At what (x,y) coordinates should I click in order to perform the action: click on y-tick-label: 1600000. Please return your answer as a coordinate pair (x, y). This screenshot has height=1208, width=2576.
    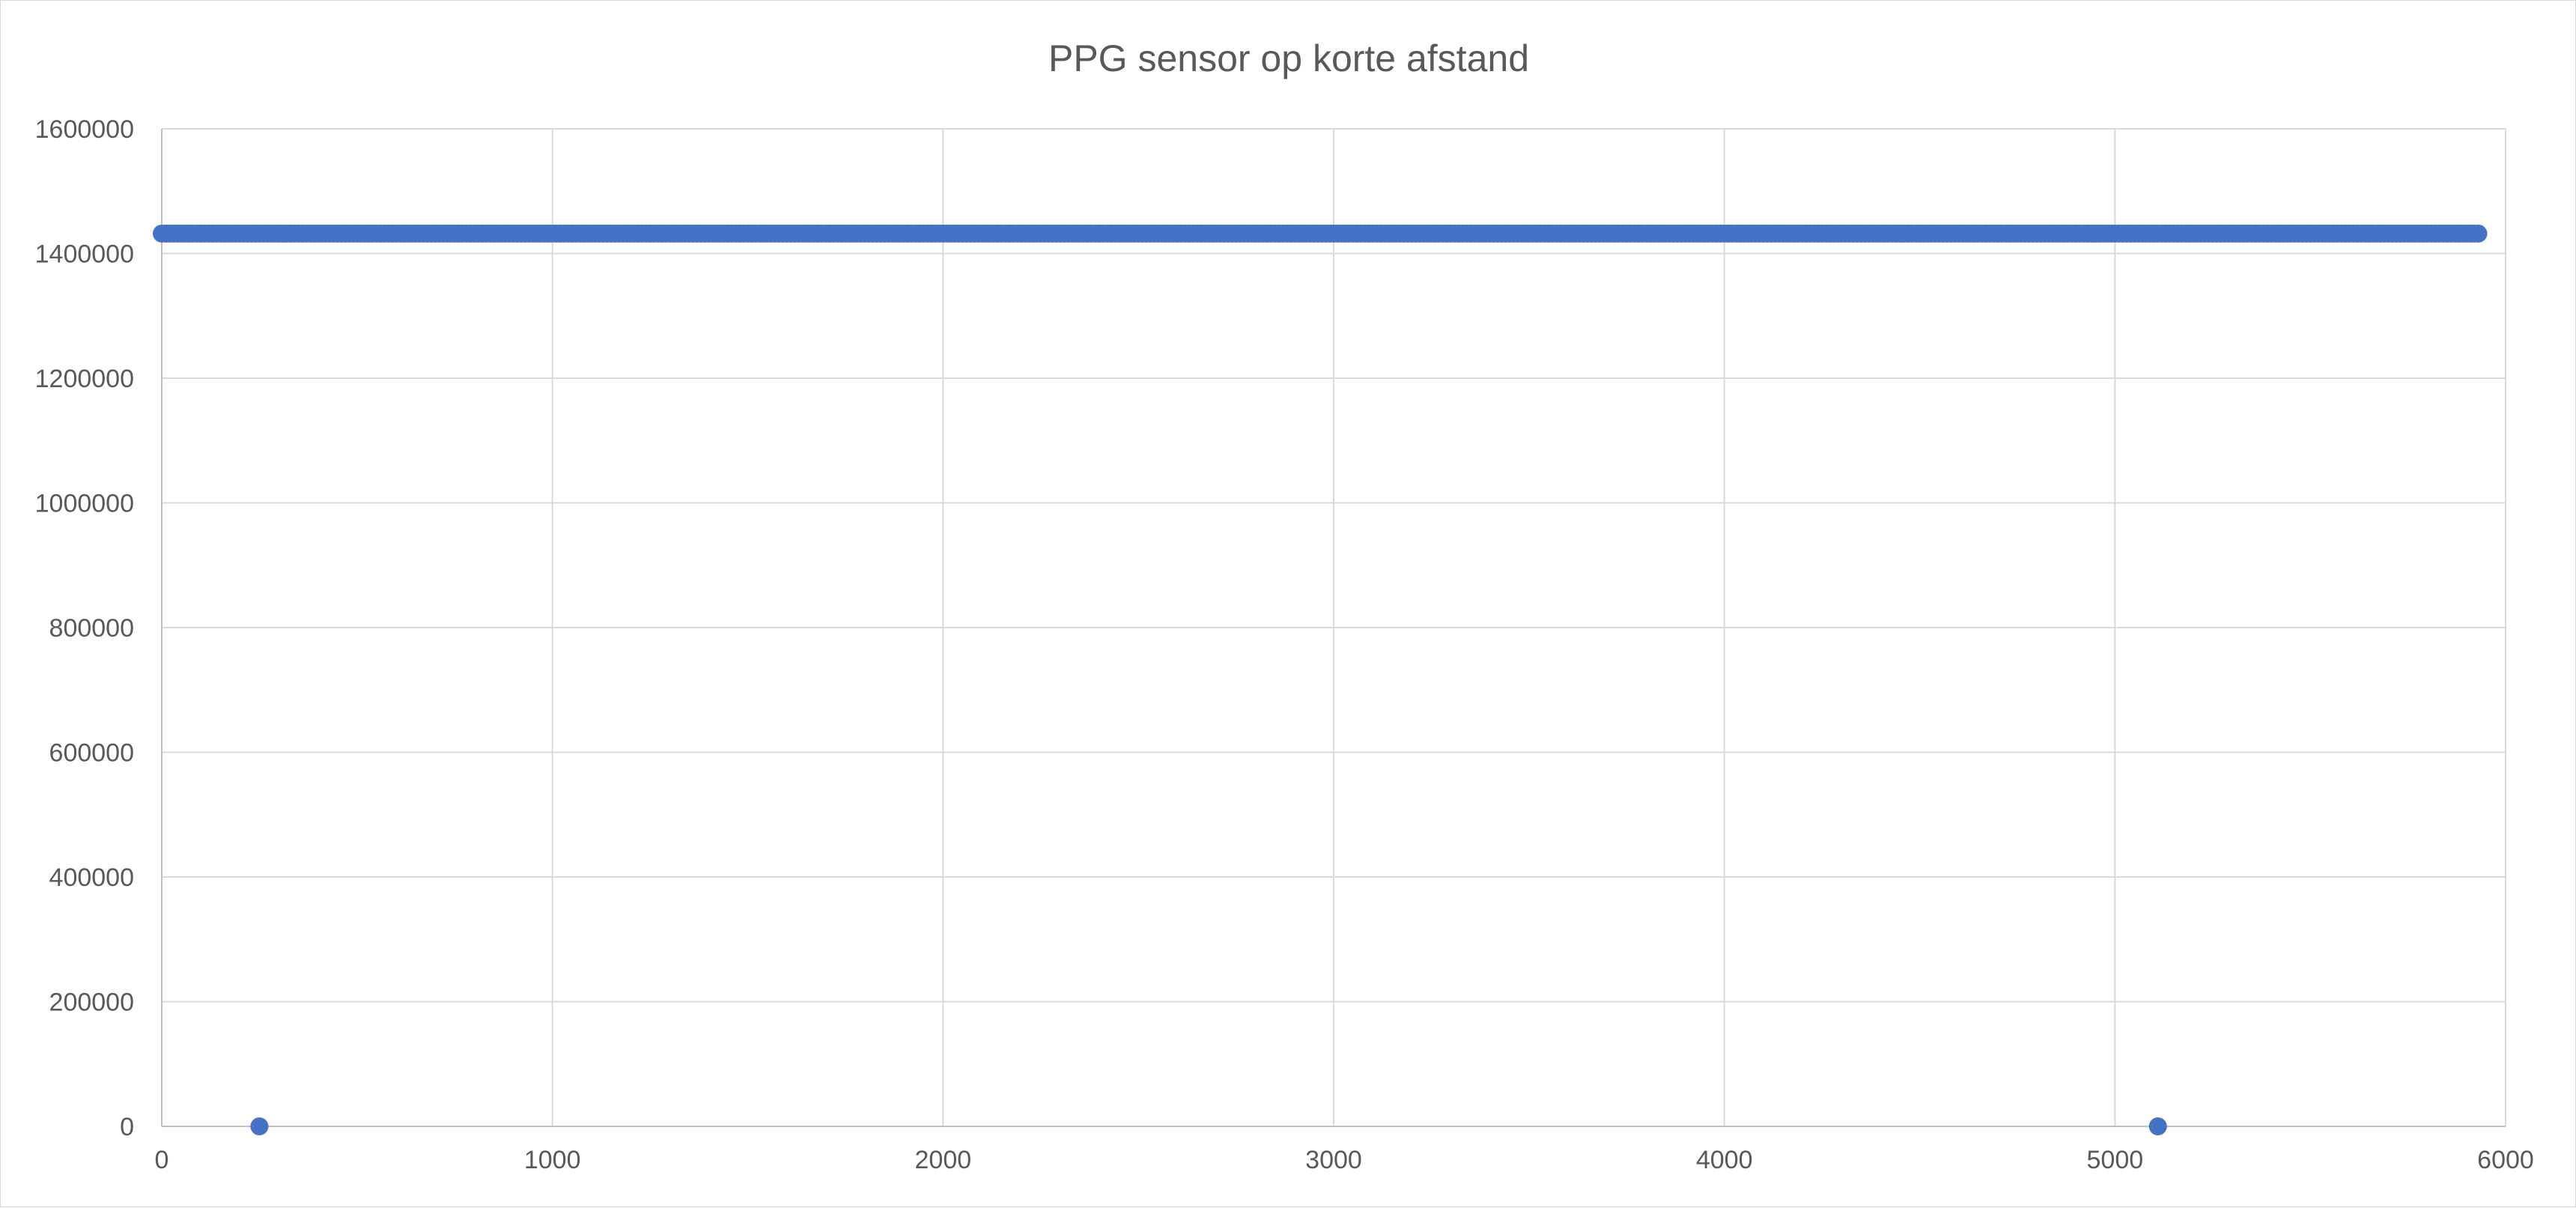
    Looking at the image, I should click on (84, 129).